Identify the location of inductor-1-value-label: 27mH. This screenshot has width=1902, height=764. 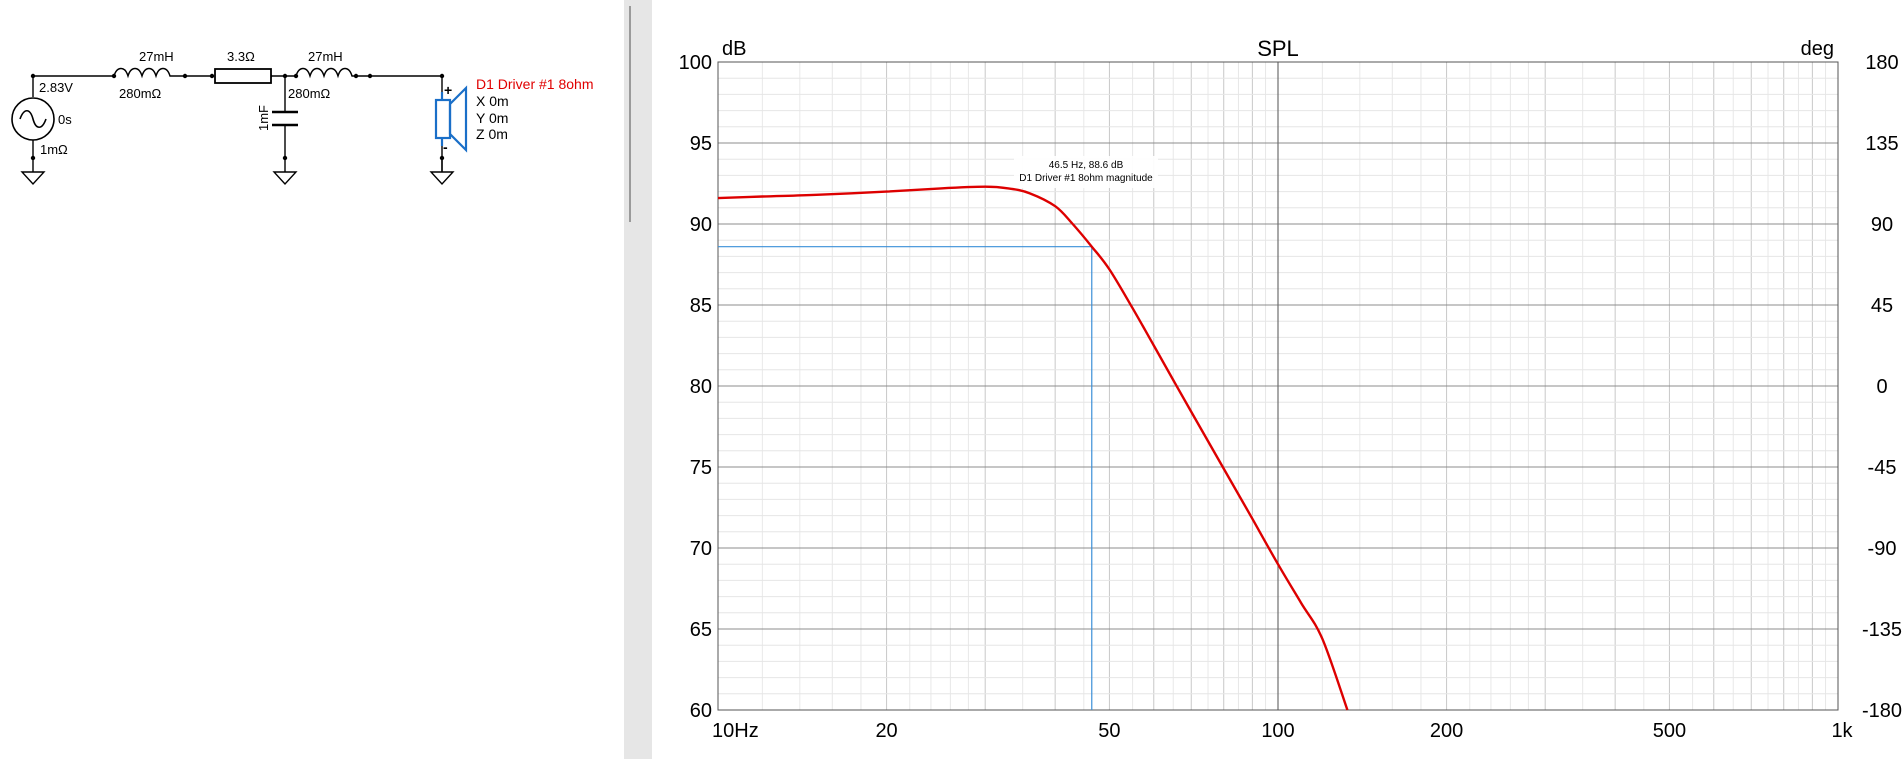
(156, 56).